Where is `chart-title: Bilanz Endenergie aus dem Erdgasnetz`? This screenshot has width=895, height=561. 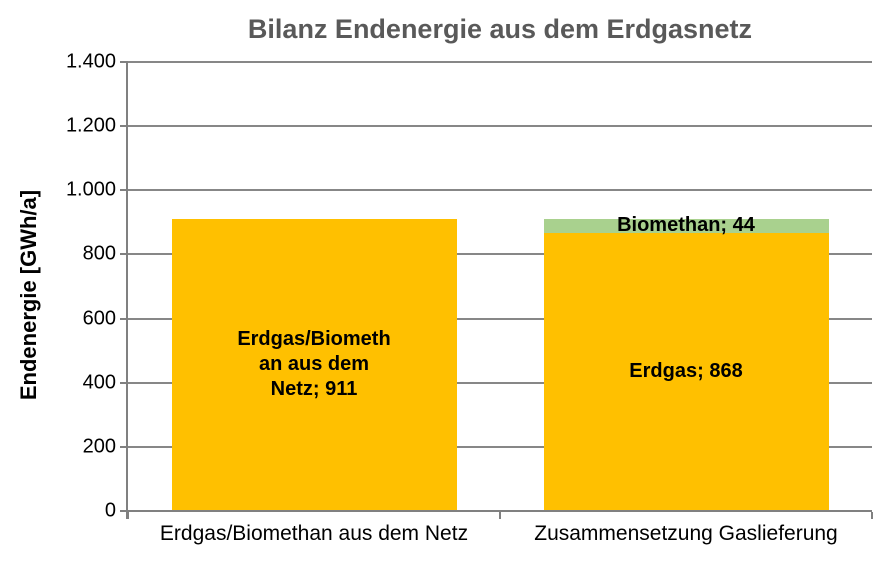 chart-title: Bilanz Endenergie aus dem Erdgasnetz is located at coordinates (500, 29).